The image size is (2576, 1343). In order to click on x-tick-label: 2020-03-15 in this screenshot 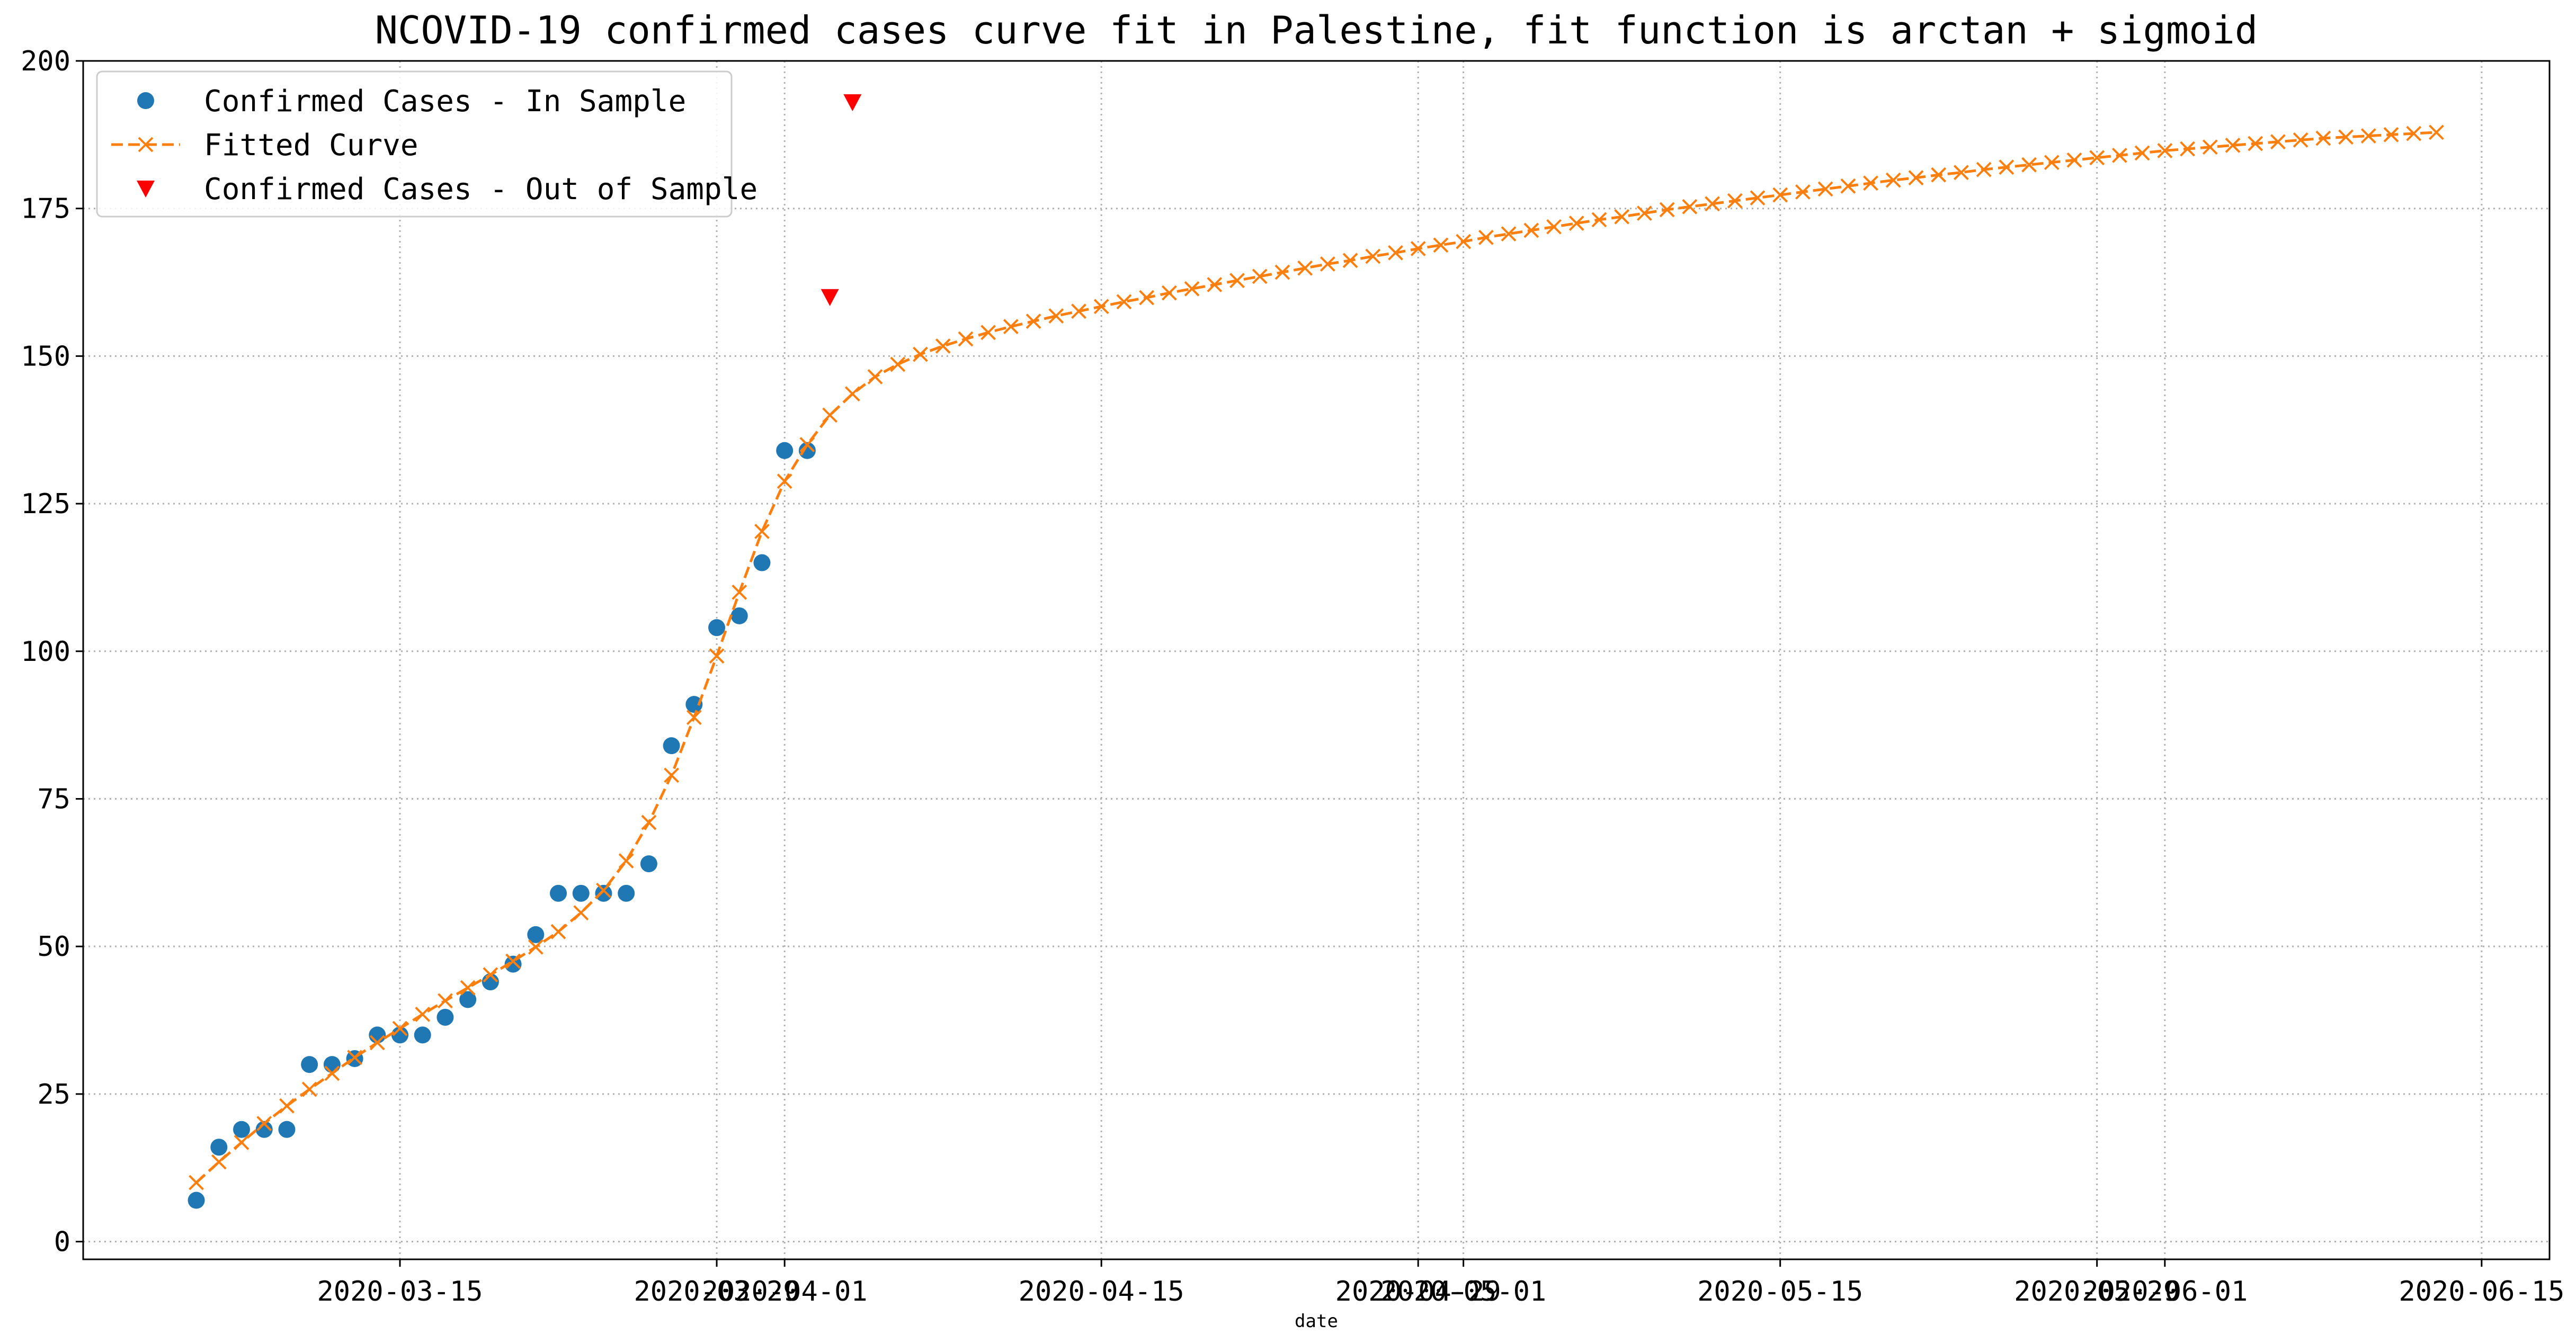, I will do `click(400, 1292)`.